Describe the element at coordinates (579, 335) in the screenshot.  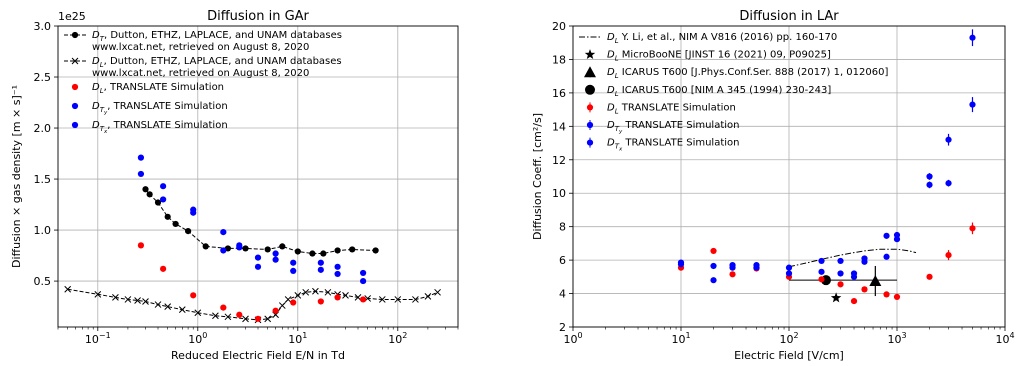
I see `x-tick-exponent: 0` at that location.